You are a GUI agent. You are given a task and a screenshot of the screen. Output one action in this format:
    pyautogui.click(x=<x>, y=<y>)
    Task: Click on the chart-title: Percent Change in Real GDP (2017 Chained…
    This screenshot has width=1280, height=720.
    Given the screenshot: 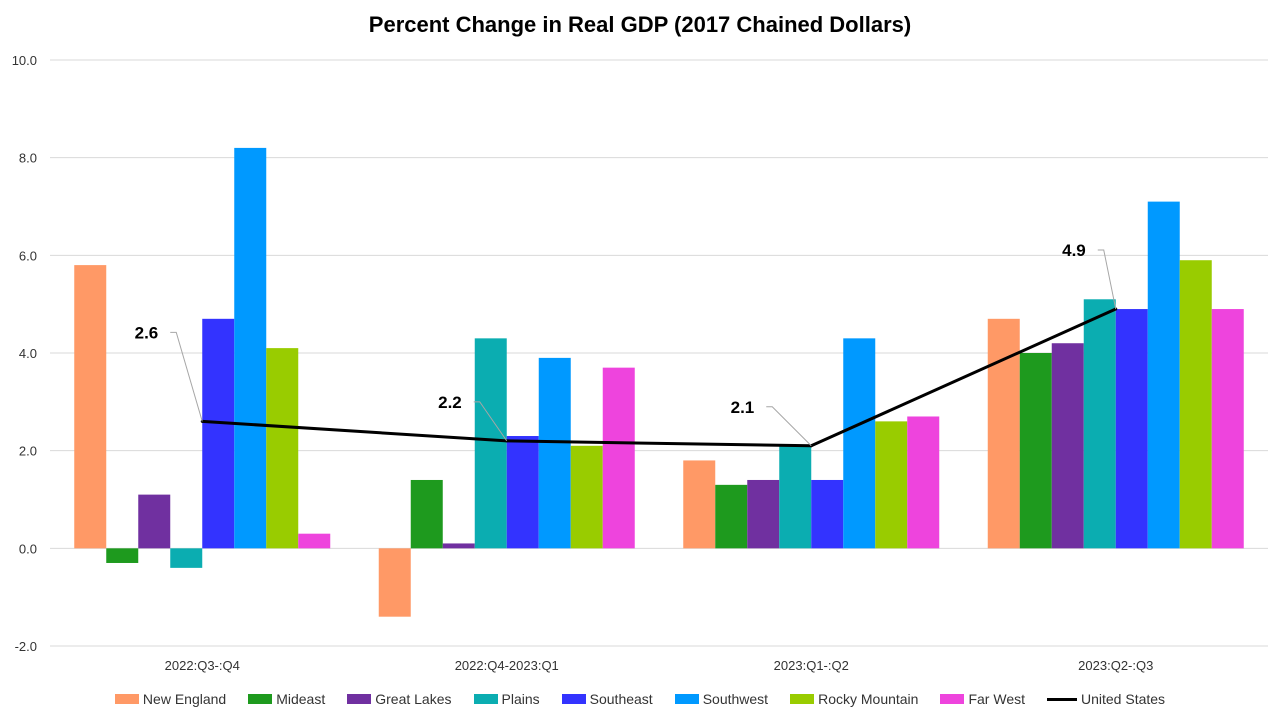 What is the action you would take?
    pyautogui.click(x=640, y=24)
    